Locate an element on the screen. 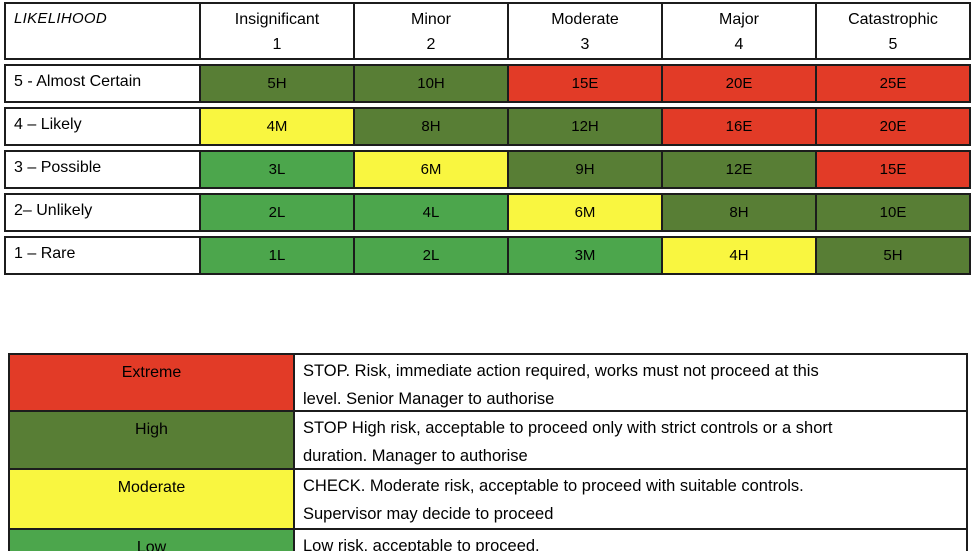  legend-description: Low risk, acceptable to proceed. is located at coordinates (630, 539).